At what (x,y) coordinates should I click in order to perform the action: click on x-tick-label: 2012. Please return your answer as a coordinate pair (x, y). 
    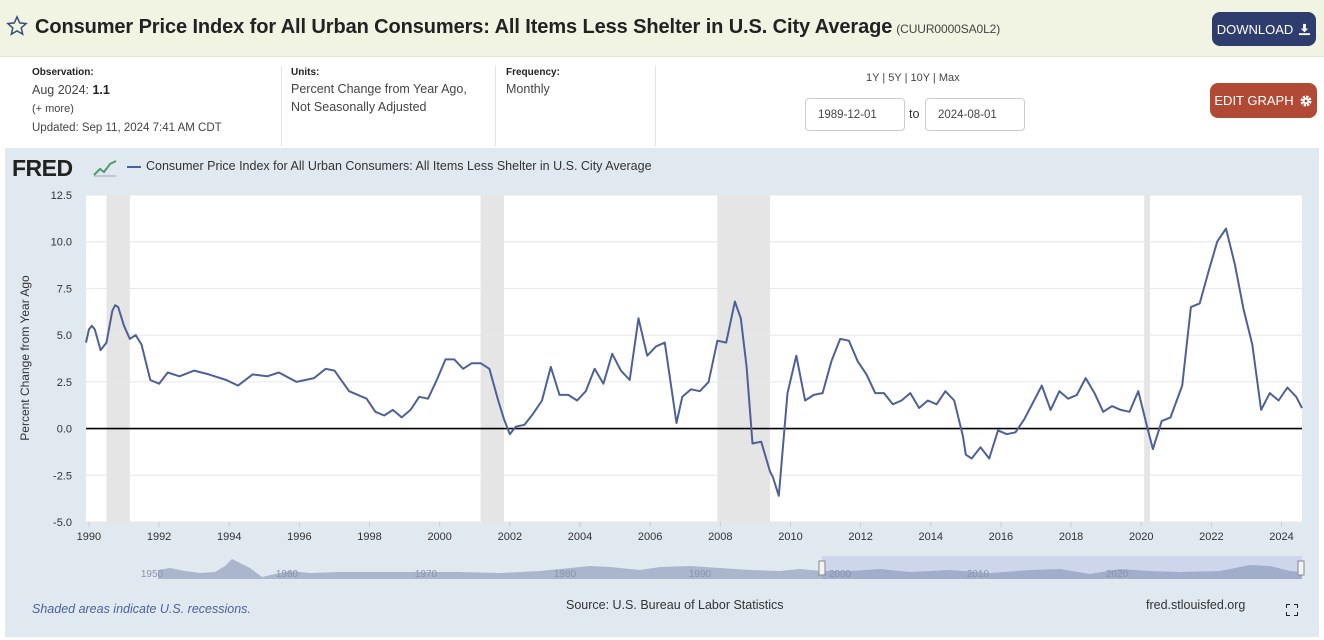
    Looking at the image, I should click on (860, 537).